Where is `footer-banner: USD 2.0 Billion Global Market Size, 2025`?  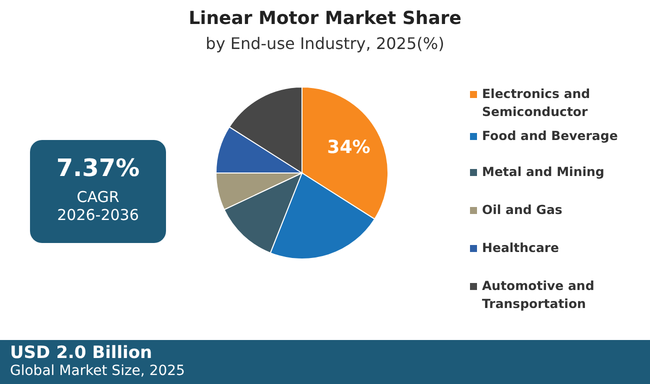
footer-banner: USD 2.0 Billion Global Market Size, 2025 is located at coordinates (325, 362).